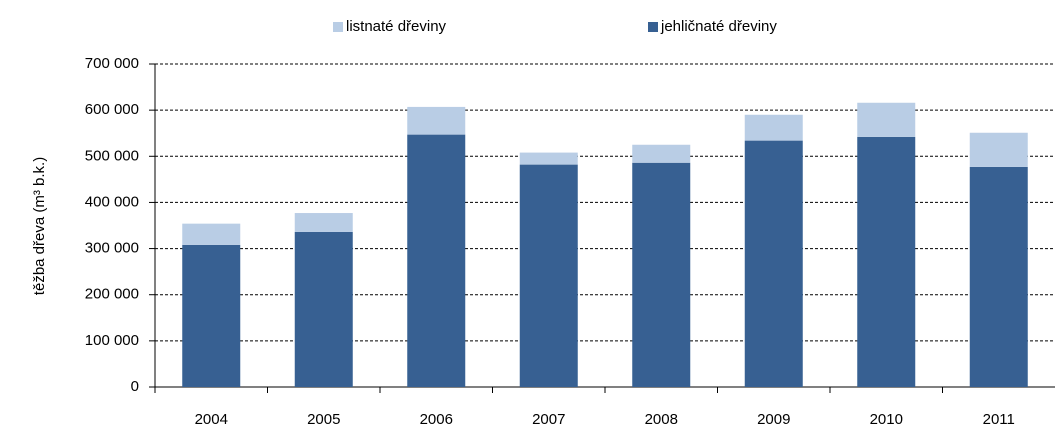  I want to click on y-tick-label: 300 000, so click(112, 248).